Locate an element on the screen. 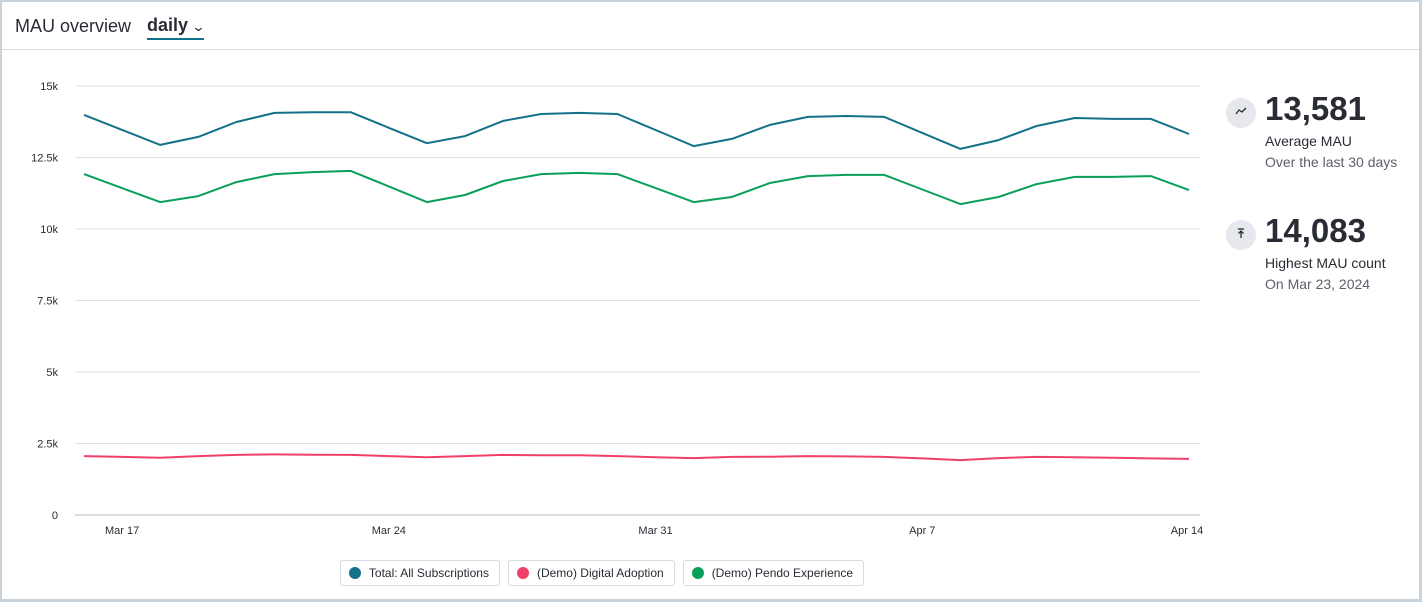 The width and height of the screenshot is (1422, 602). y-tick-label: 0 is located at coordinates (55, 516).